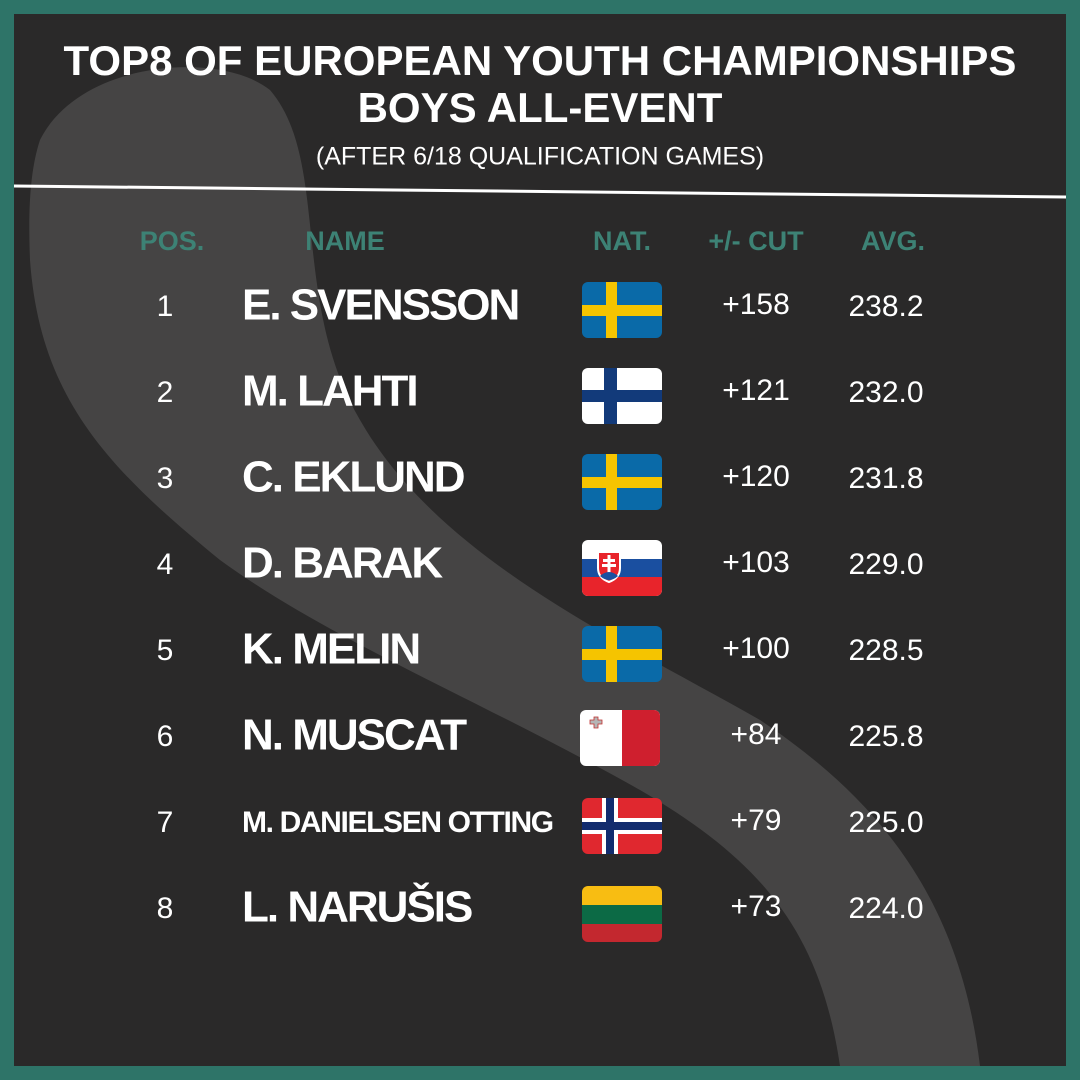 This screenshot has height=1080, width=1080. What do you see at coordinates (885, 650) in the screenshot?
I see `average: 228.5` at bounding box center [885, 650].